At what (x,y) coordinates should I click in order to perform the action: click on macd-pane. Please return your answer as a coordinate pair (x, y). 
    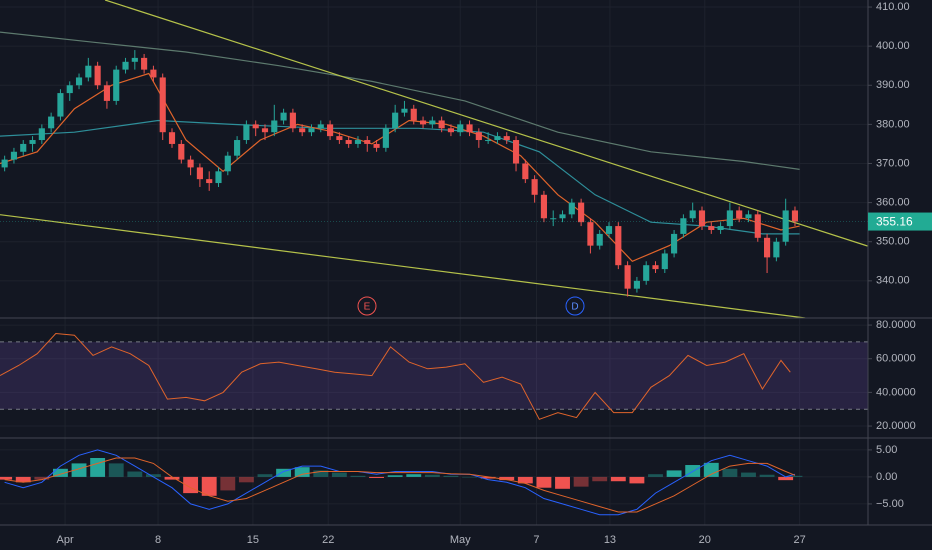
    Looking at the image, I should click on (401, 482).